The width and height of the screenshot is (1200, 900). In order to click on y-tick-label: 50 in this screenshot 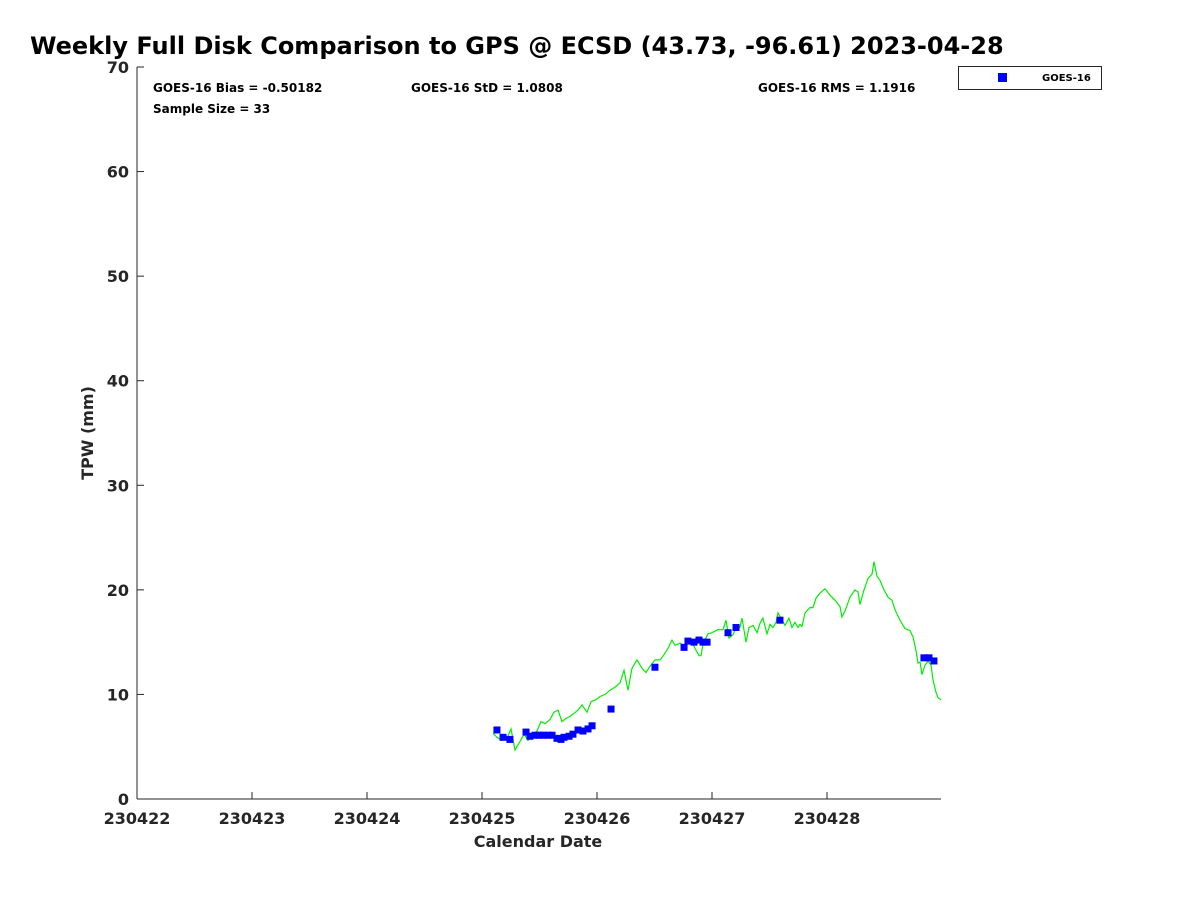, I will do `click(118, 276)`.